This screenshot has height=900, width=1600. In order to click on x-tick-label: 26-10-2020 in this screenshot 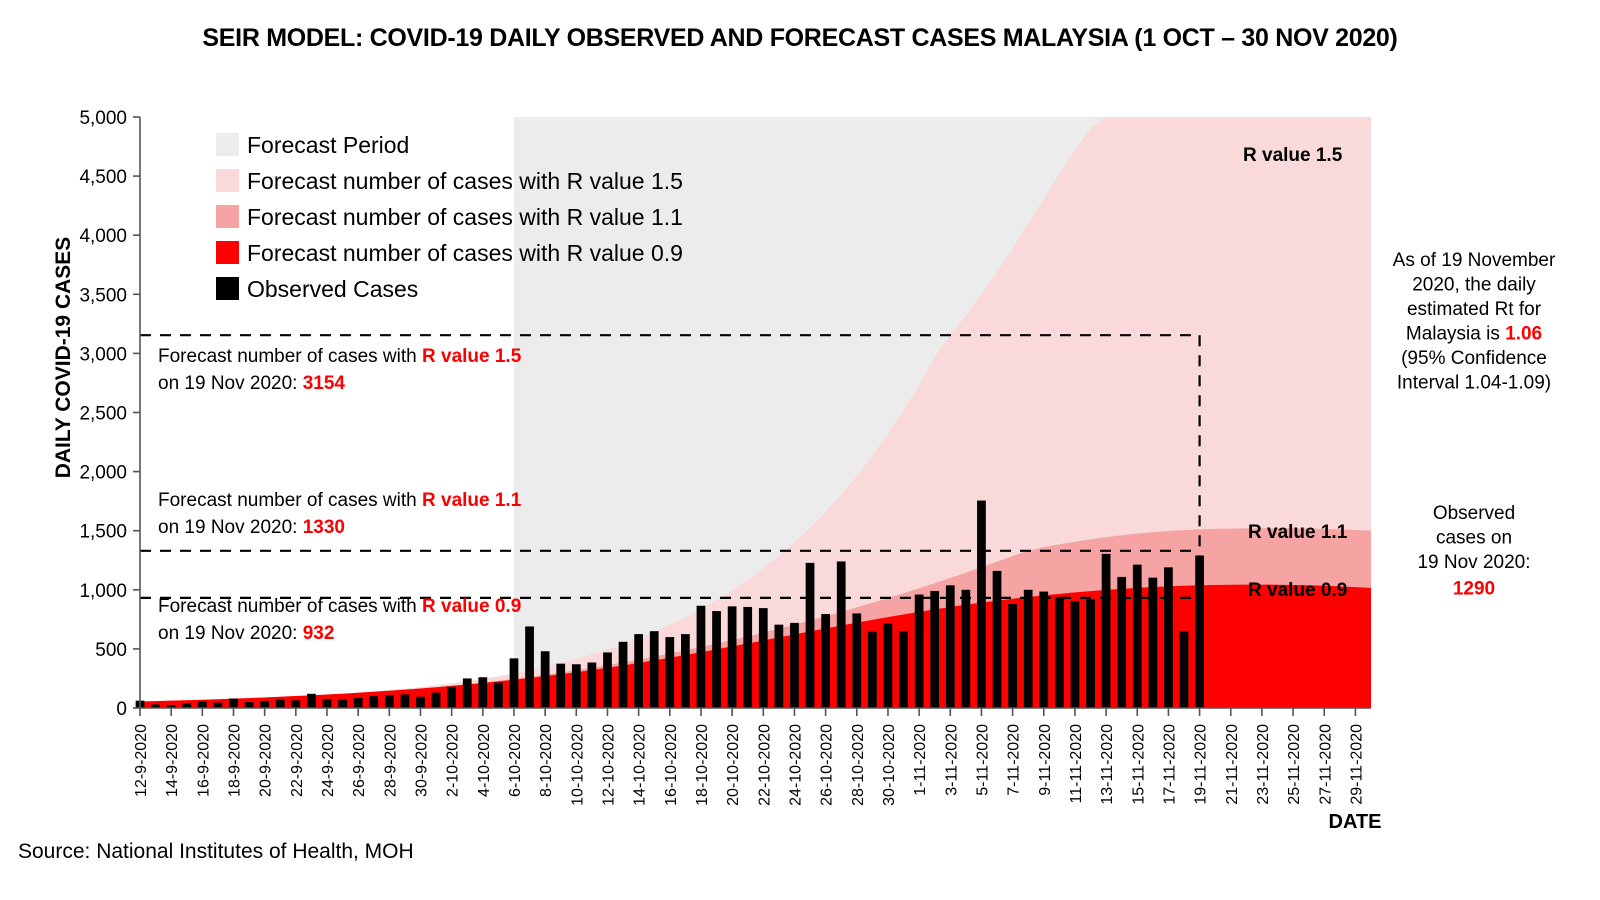, I will do `click(827, 765)`.